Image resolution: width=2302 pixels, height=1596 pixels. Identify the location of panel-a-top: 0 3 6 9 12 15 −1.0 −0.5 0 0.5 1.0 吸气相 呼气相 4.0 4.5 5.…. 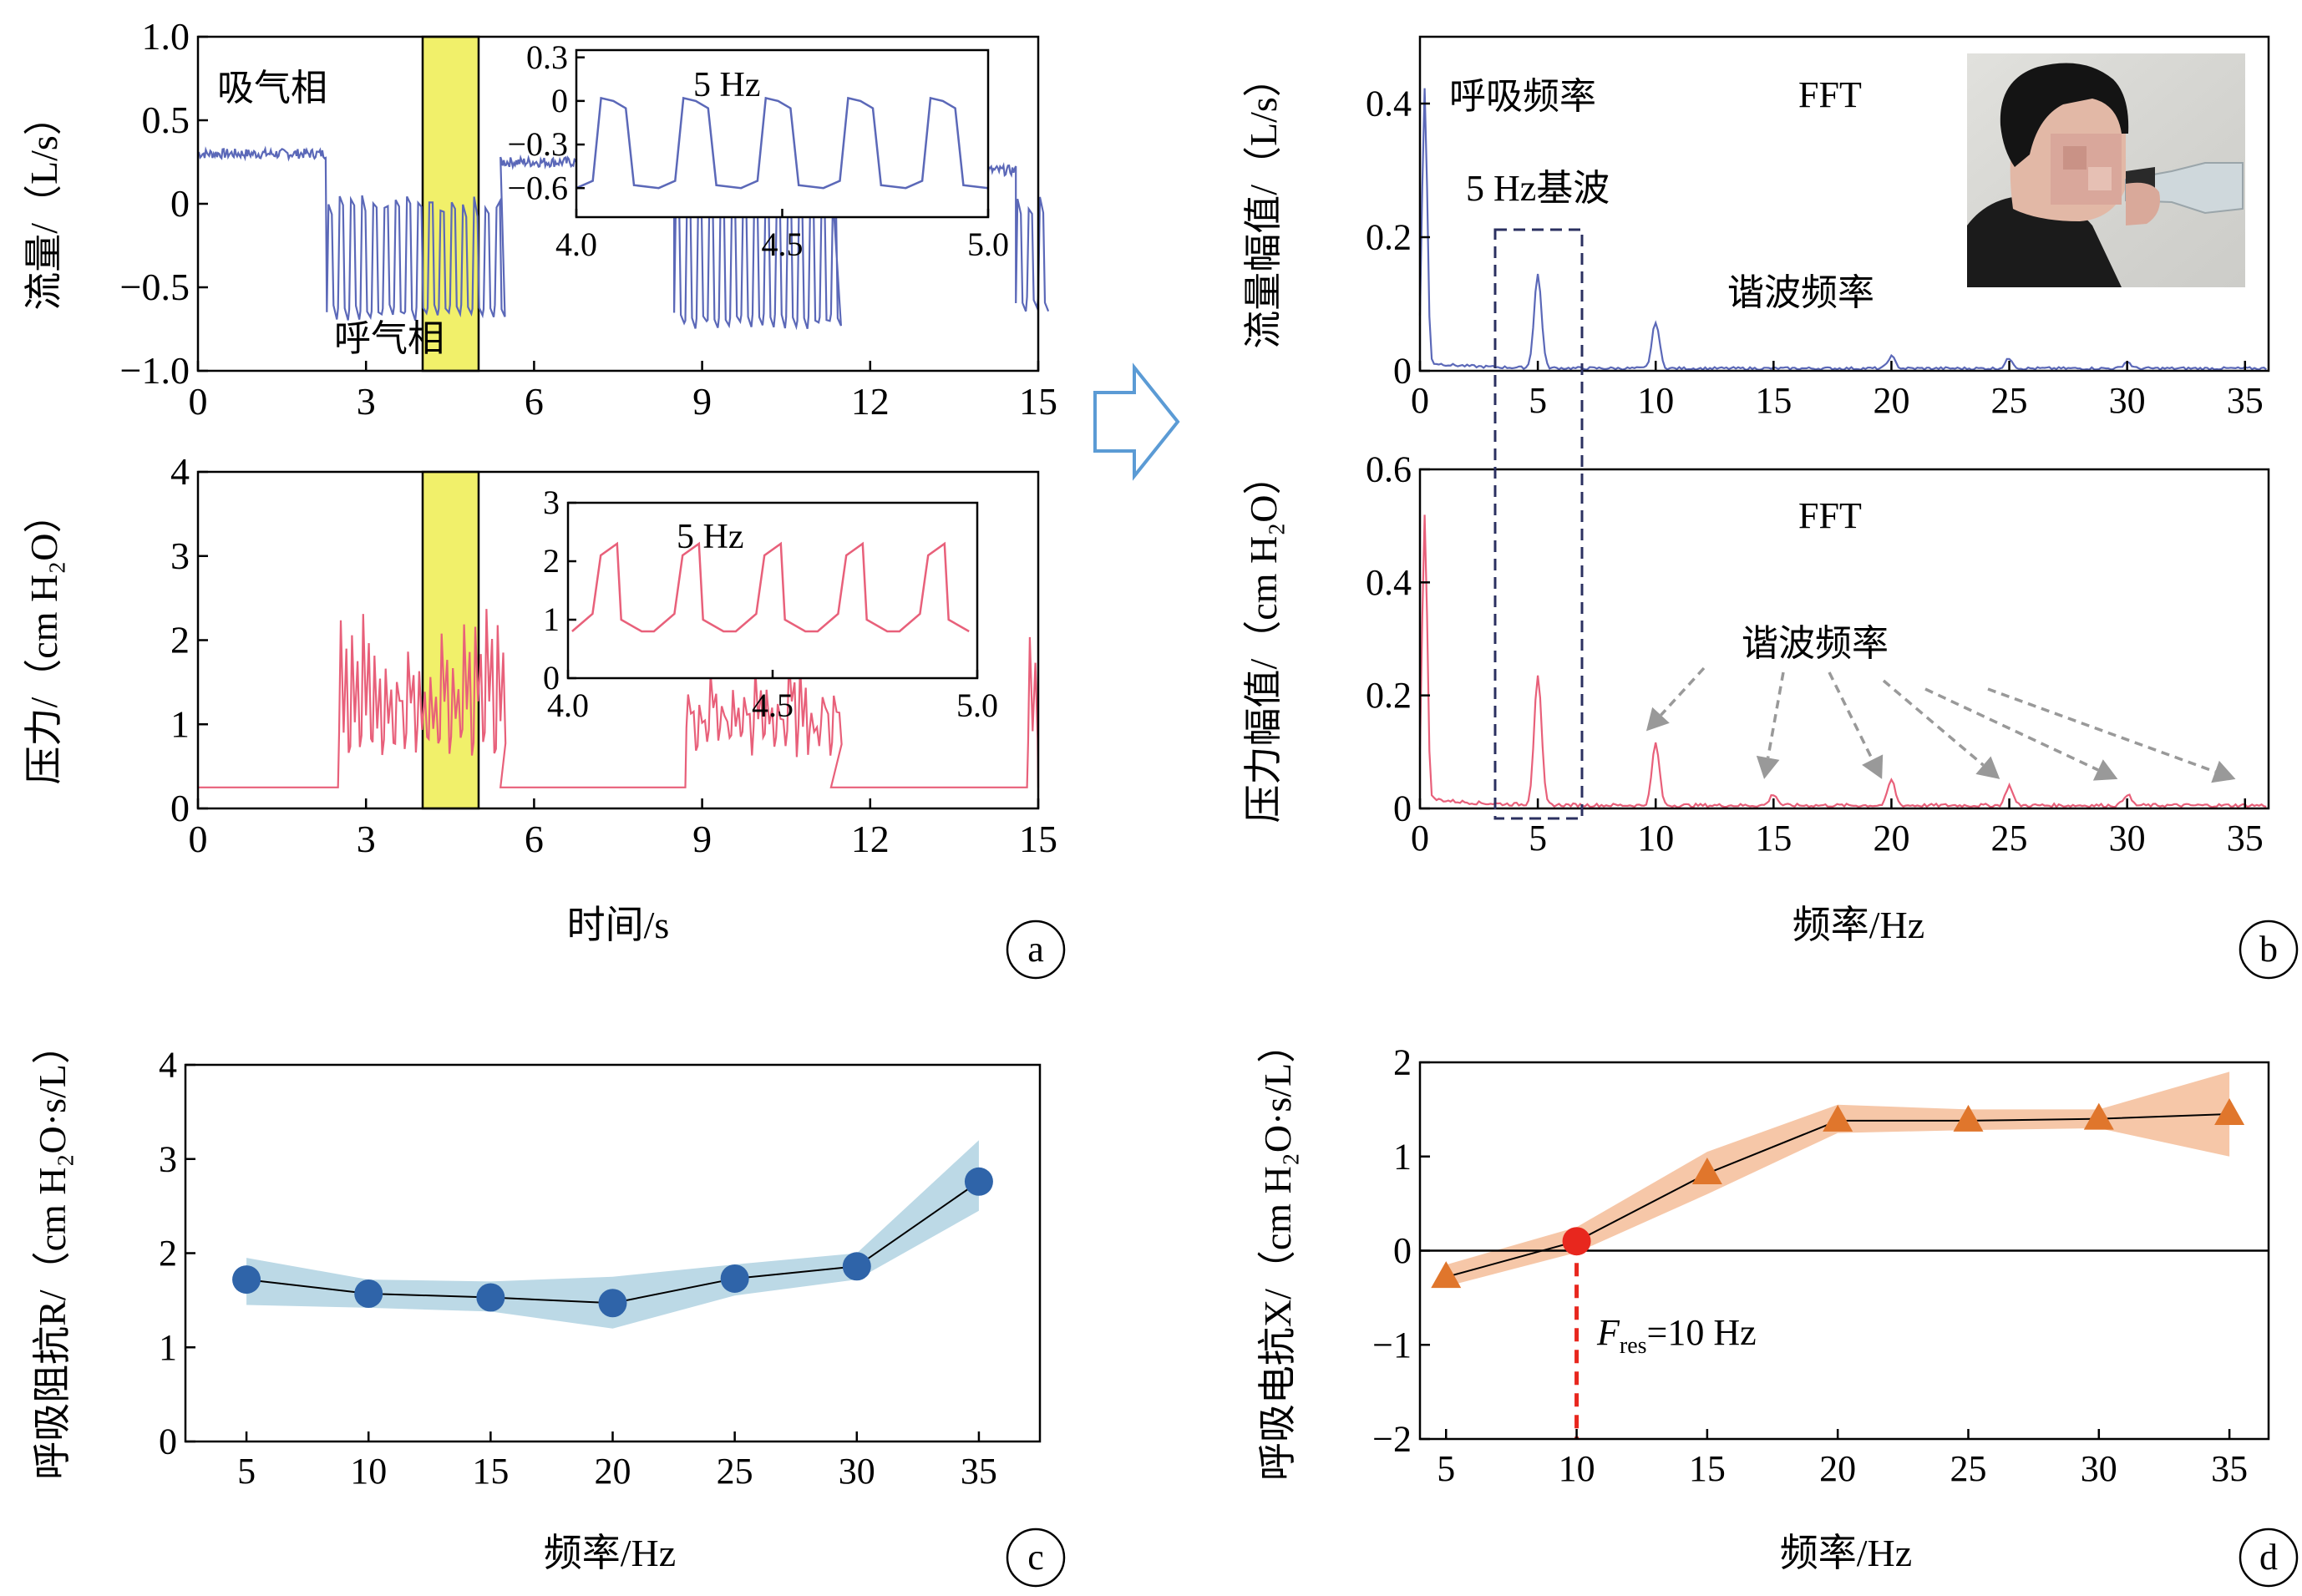
(540, 219).